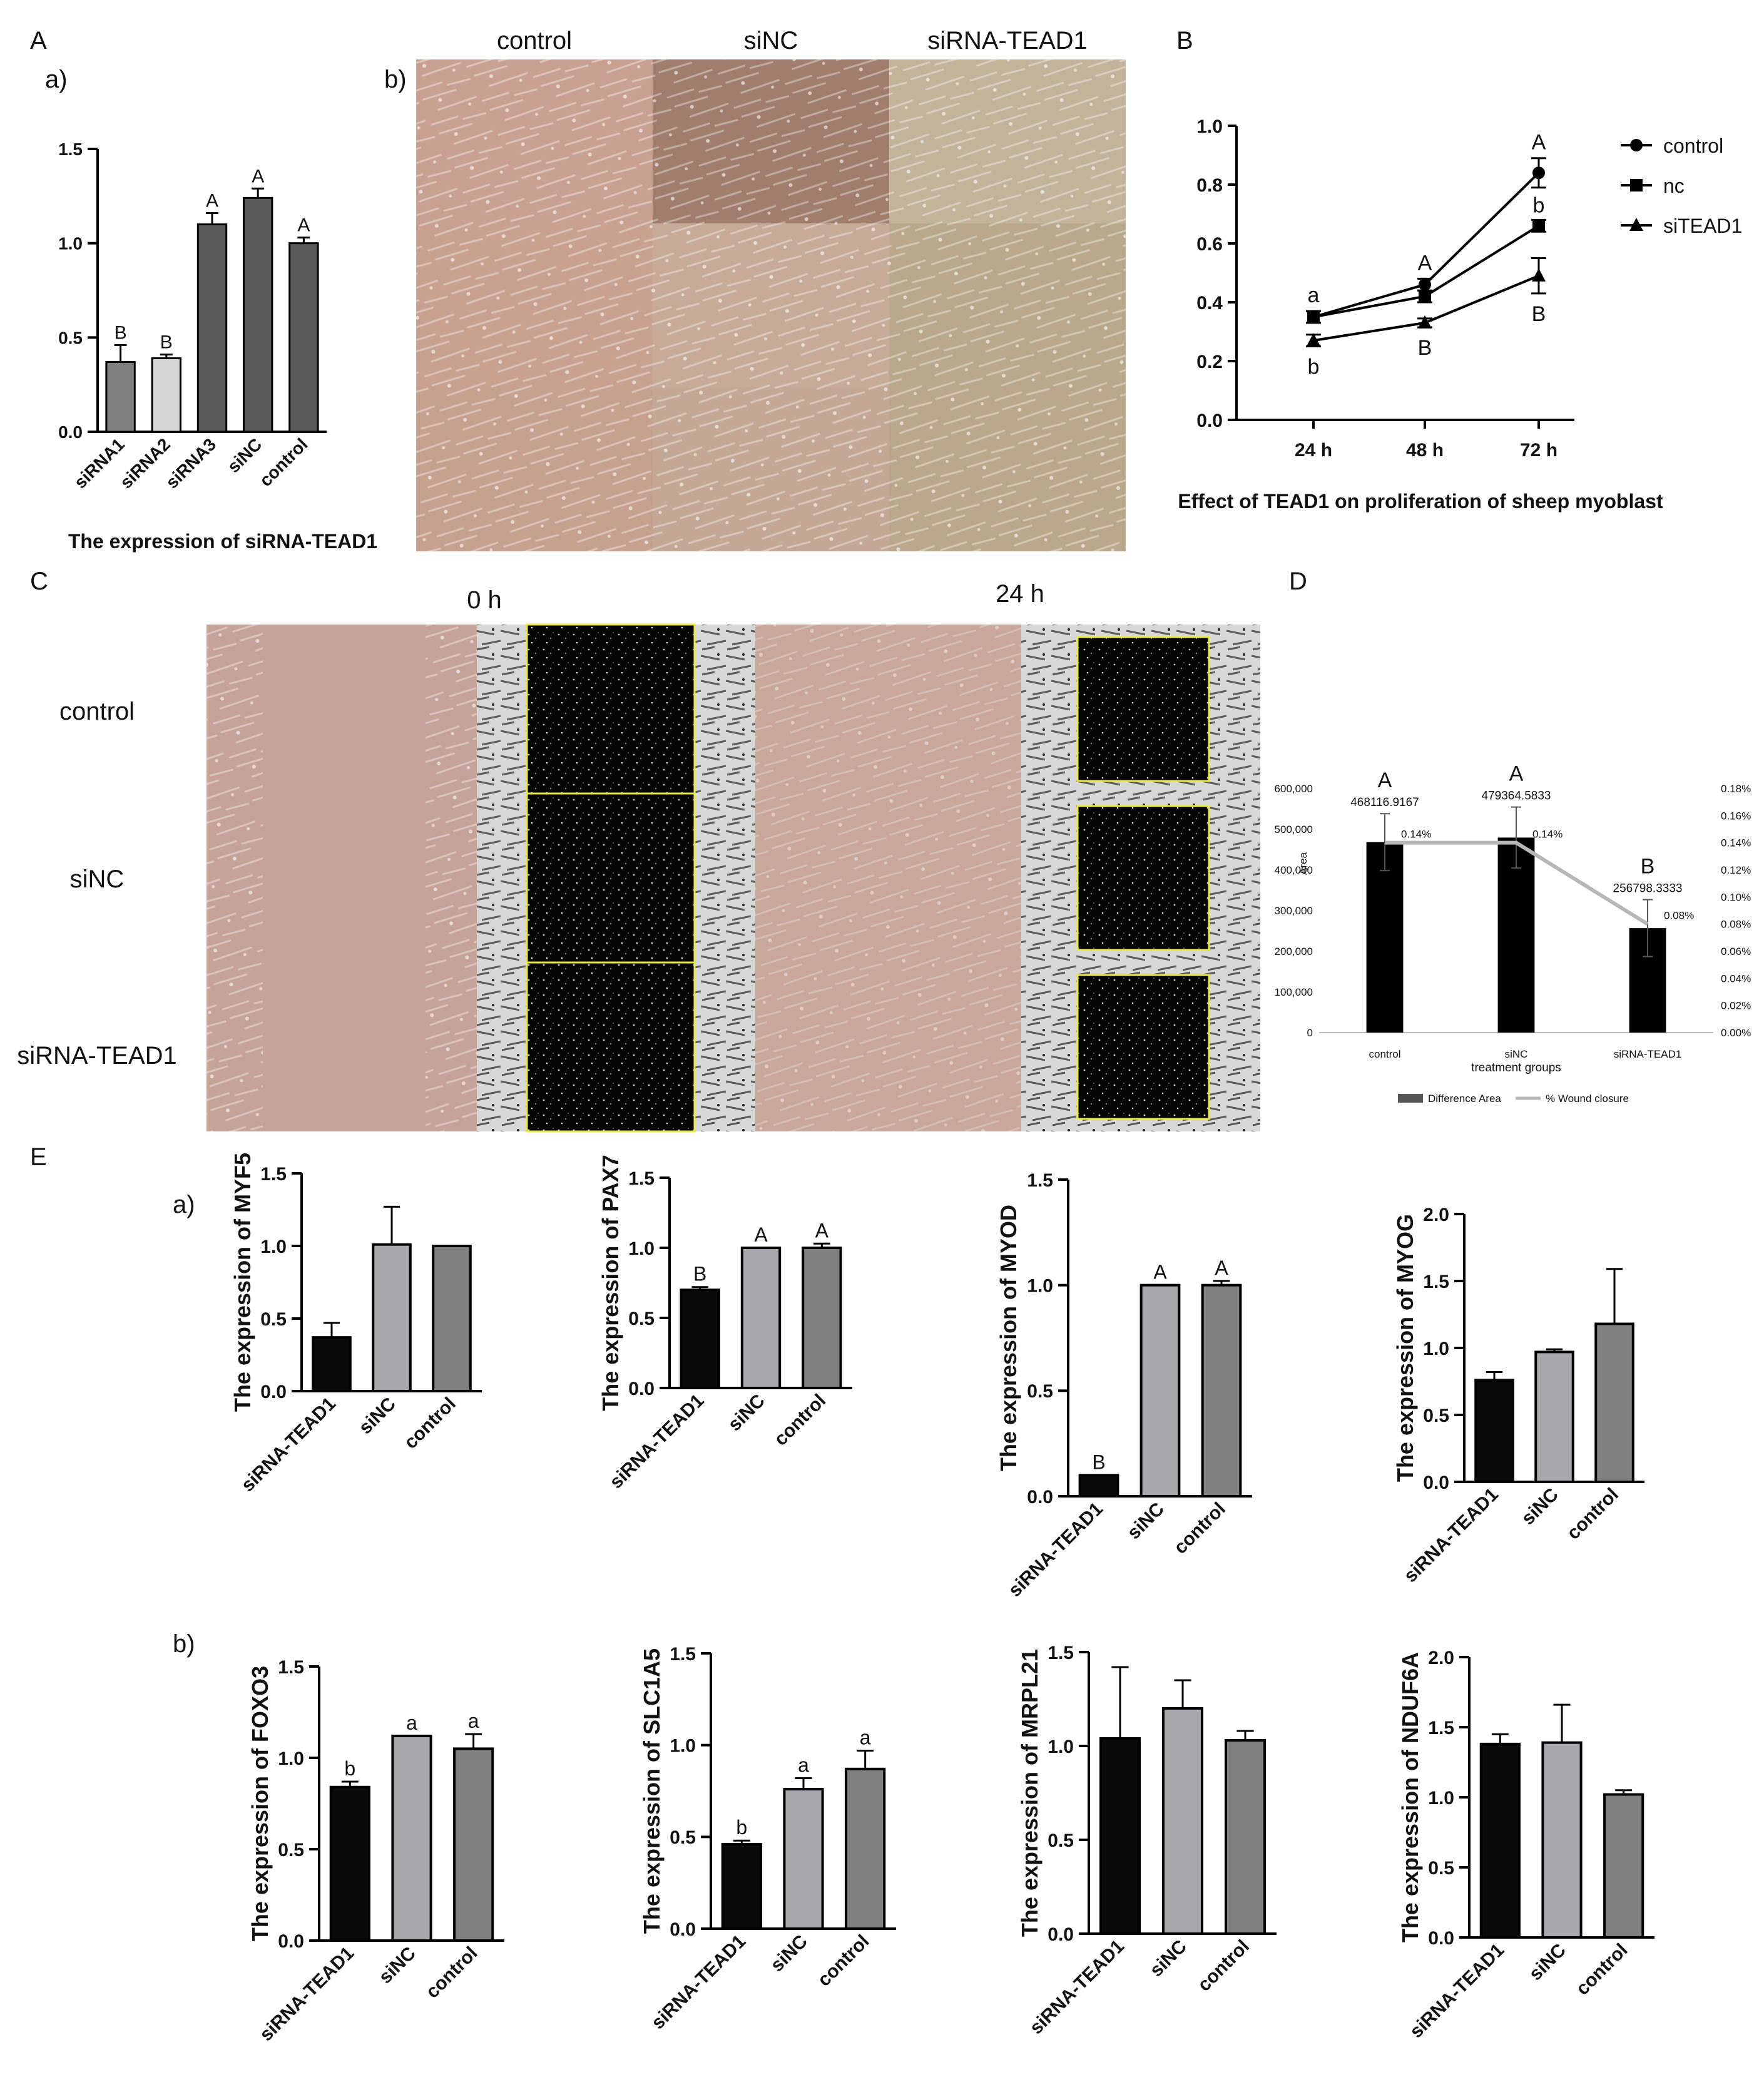 The height and width of the screenshot is (2077, 1764). Describe the element at coordinates (1547, 834) in the screenshot. I see `line-data-label: 0.14%` at that location.